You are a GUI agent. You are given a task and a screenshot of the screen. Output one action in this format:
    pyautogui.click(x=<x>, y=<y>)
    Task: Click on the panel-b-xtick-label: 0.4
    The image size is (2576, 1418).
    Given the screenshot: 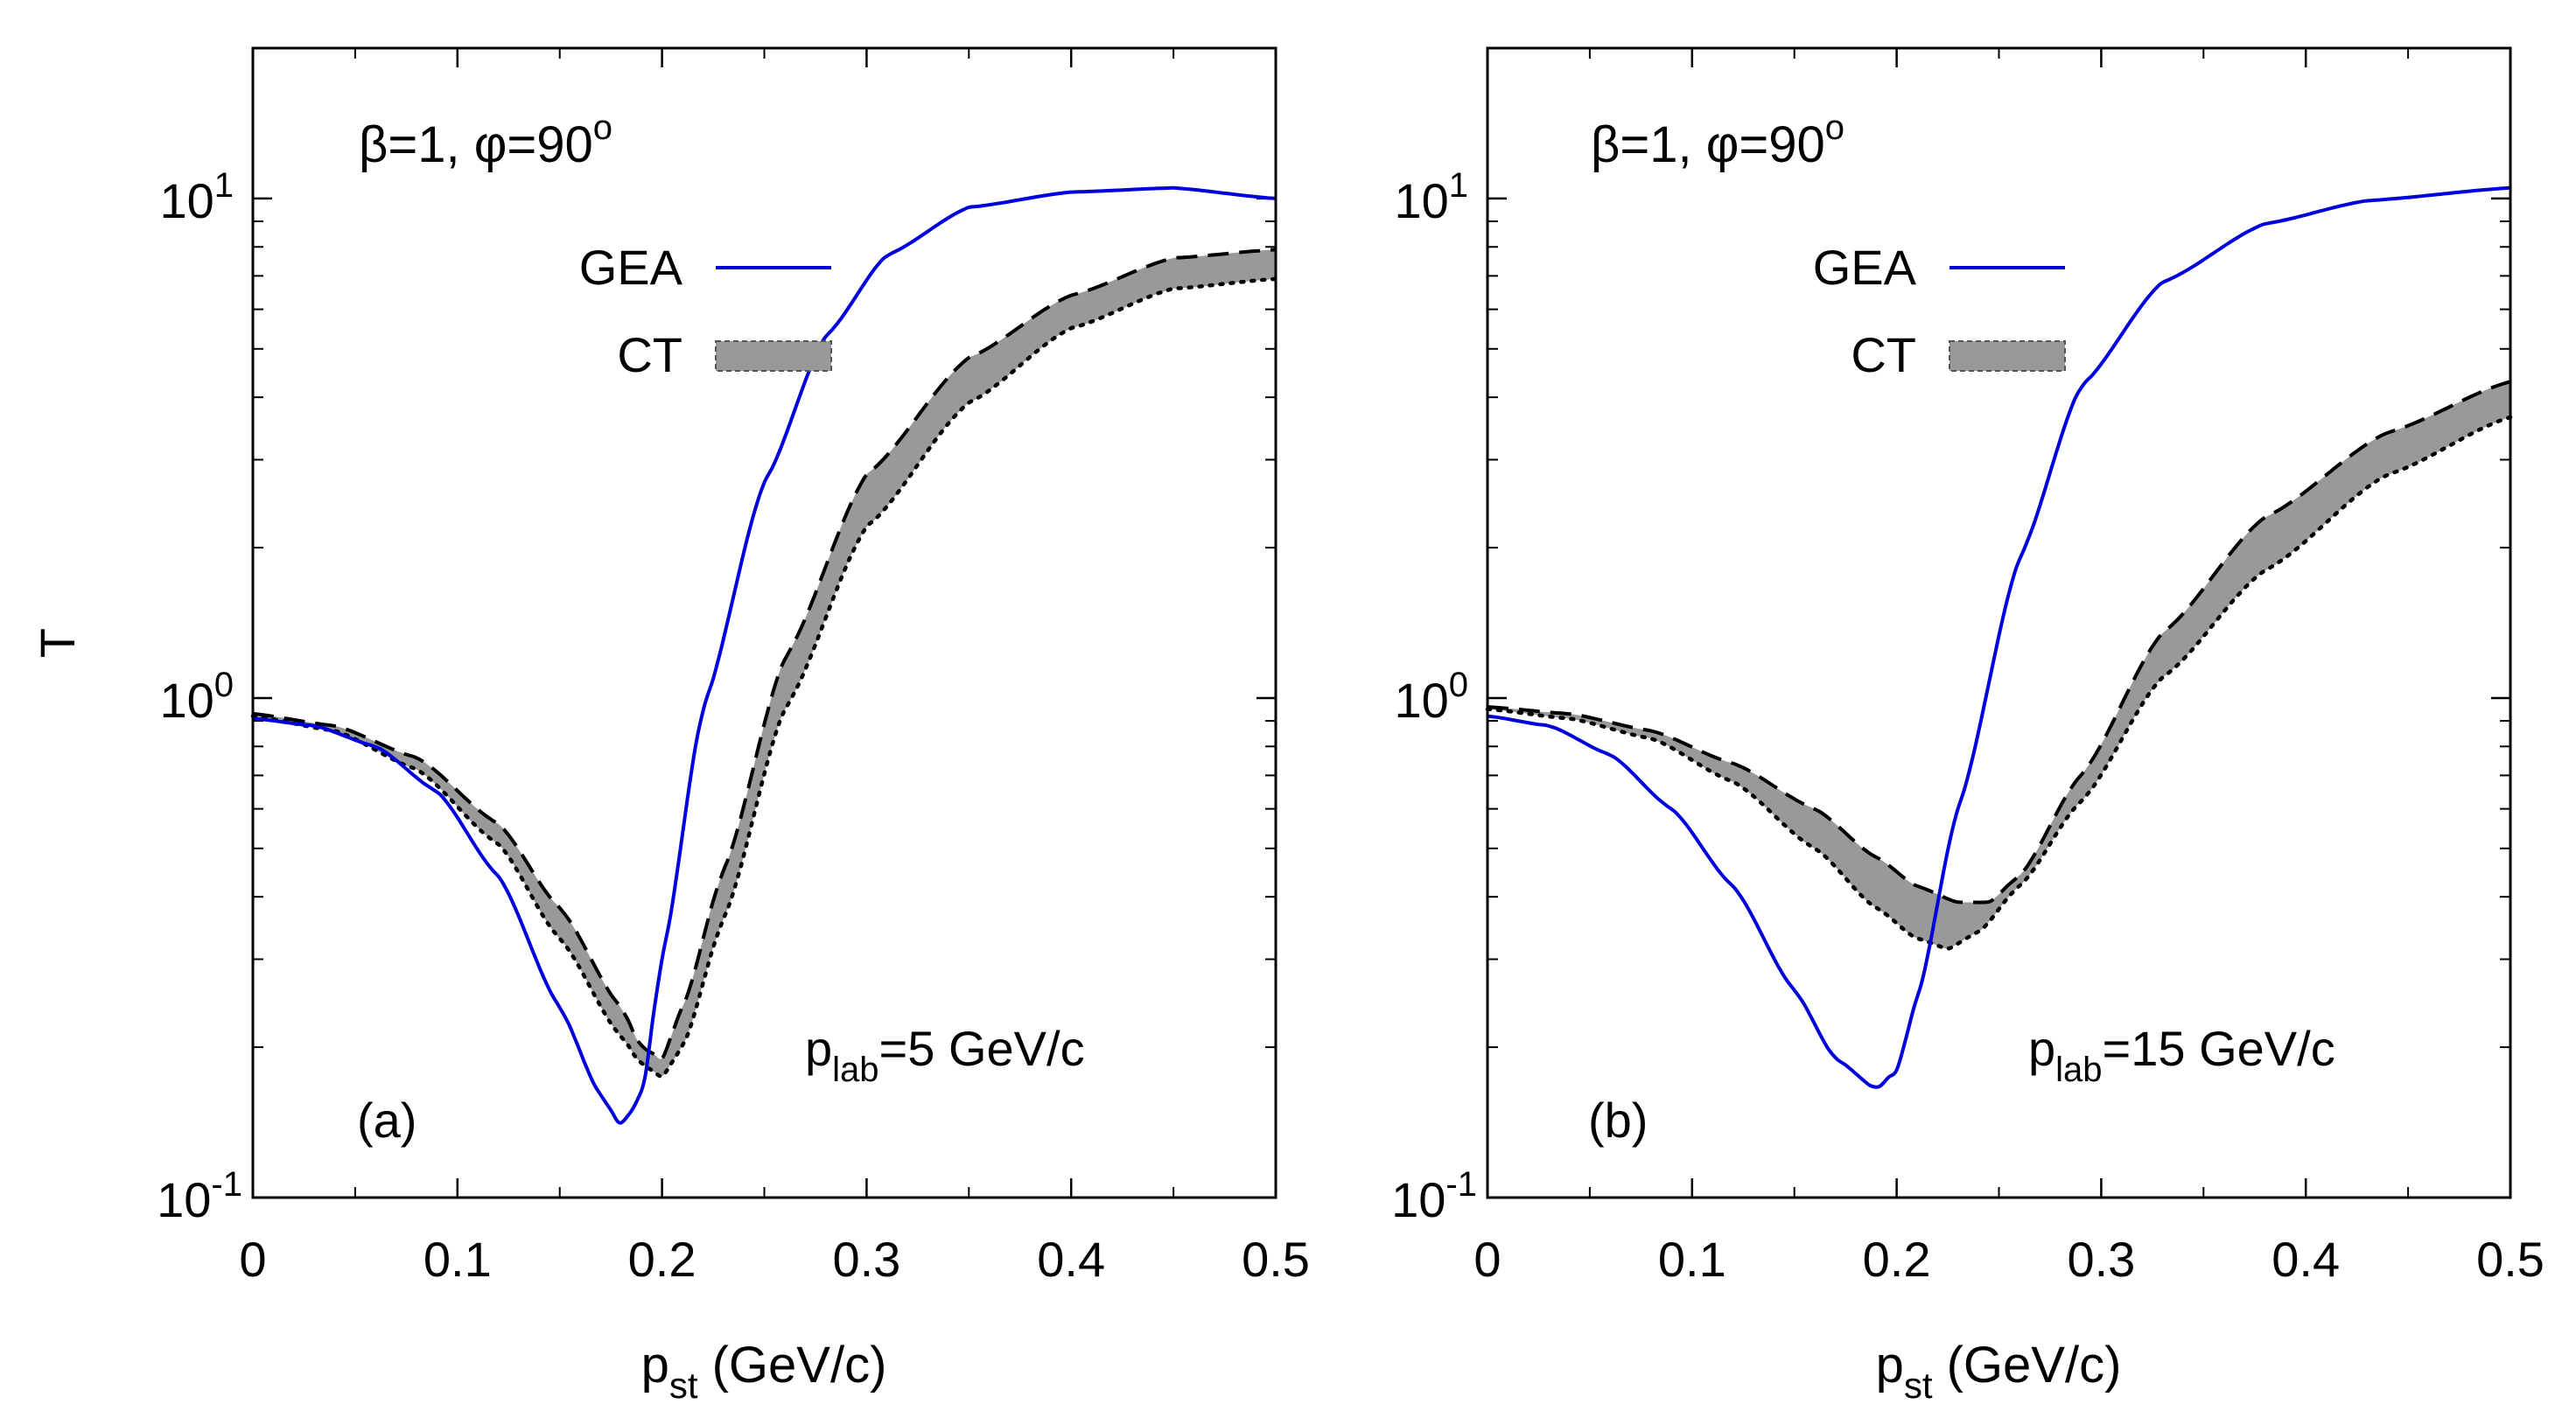 What is the action you would take?
    pyautogui.click(x=2306, y=1260)
    